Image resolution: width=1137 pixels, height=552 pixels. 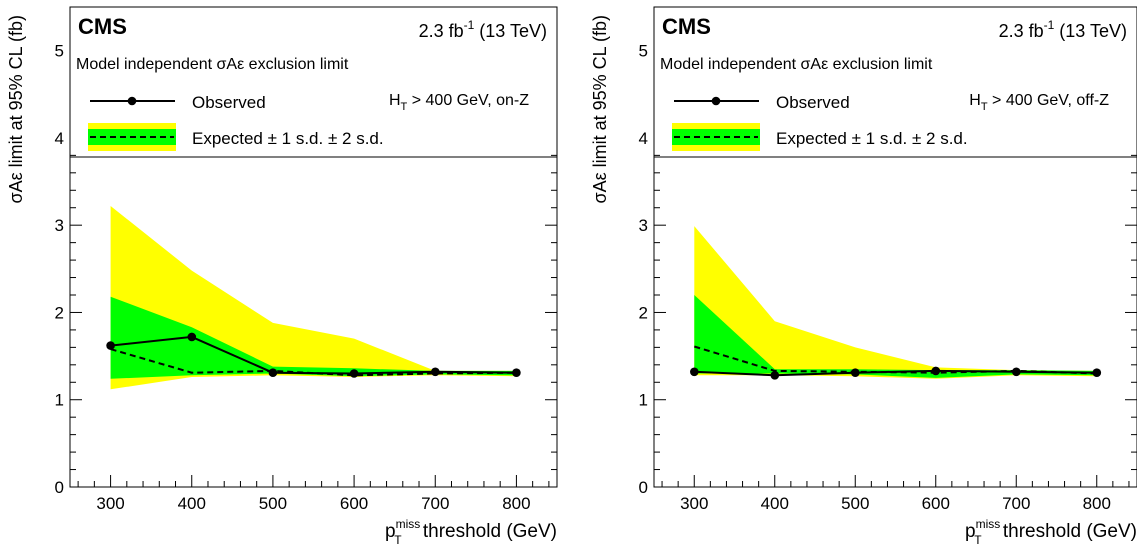 I want to click on selection-rest: > 400 GeV, on-Z, so click(x=468, y=100).